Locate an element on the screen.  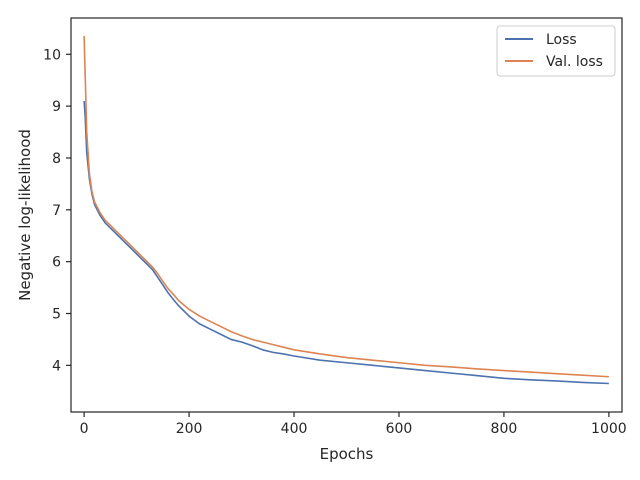
y-axis-title: Negative log-likelihood is located at coordinates (25, 215).